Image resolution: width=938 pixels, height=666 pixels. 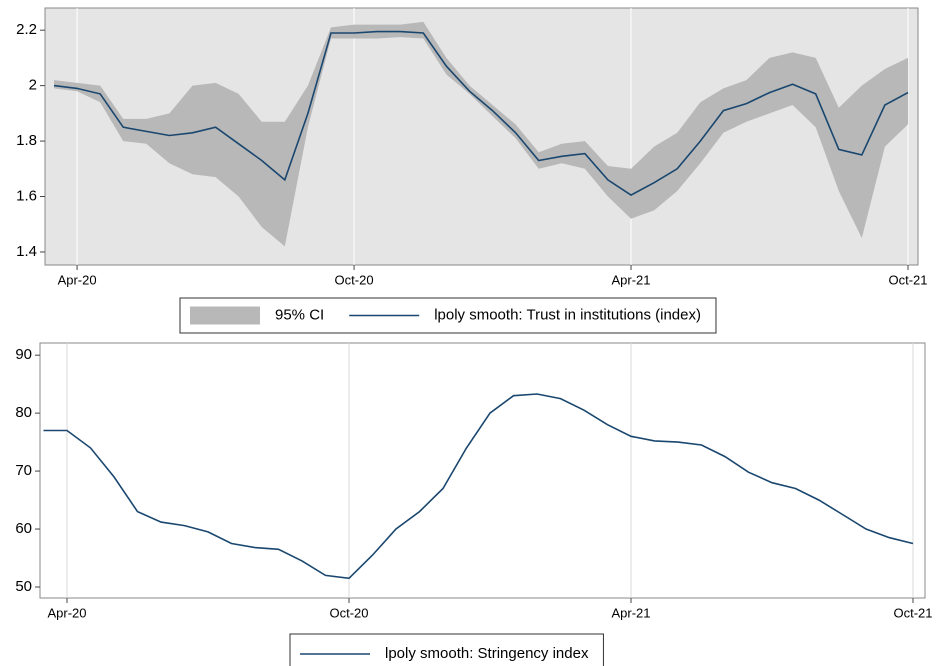 What do you see at coordinates (26, 29) in the screenshot?
I see `y-tick-label: 2.2` at bounding box center [26, 29].